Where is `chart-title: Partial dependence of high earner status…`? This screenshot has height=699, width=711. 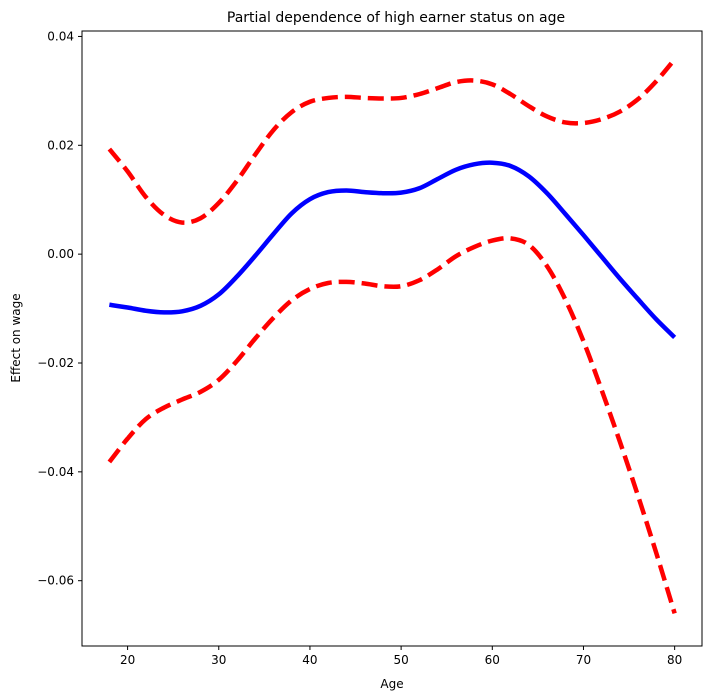
chart-title: Partial dependence of high earner status… is located at coordinates (396, 18).